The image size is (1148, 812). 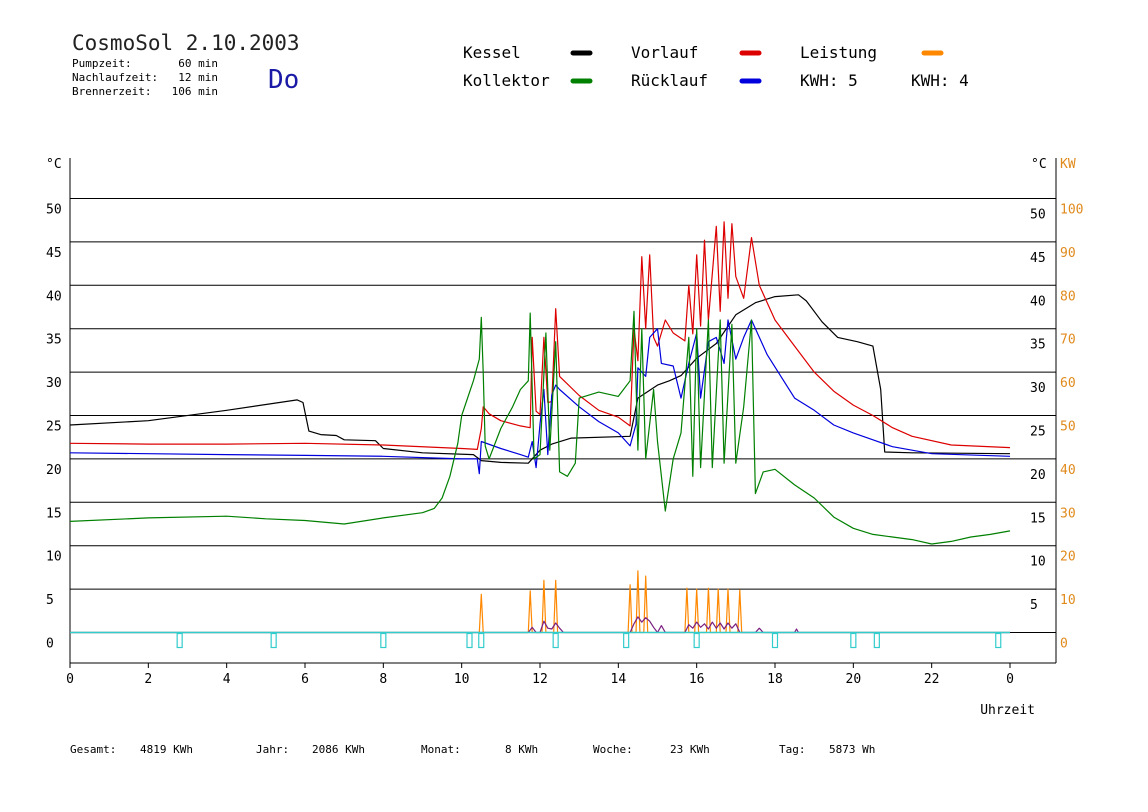 What do you see at coordinates (305, 679) in the screenshot?
I see `x-tick-label: 6` at bounding box center [305, 679].